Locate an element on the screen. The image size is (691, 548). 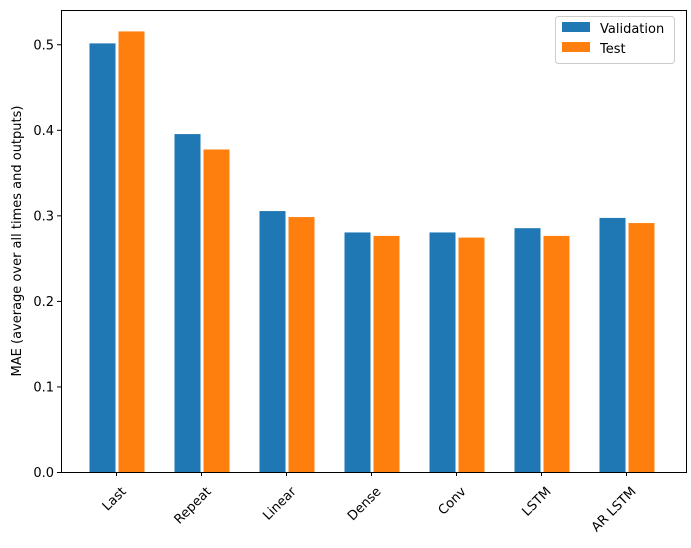
legend: Validation Test is located at coordinates (615, 40).